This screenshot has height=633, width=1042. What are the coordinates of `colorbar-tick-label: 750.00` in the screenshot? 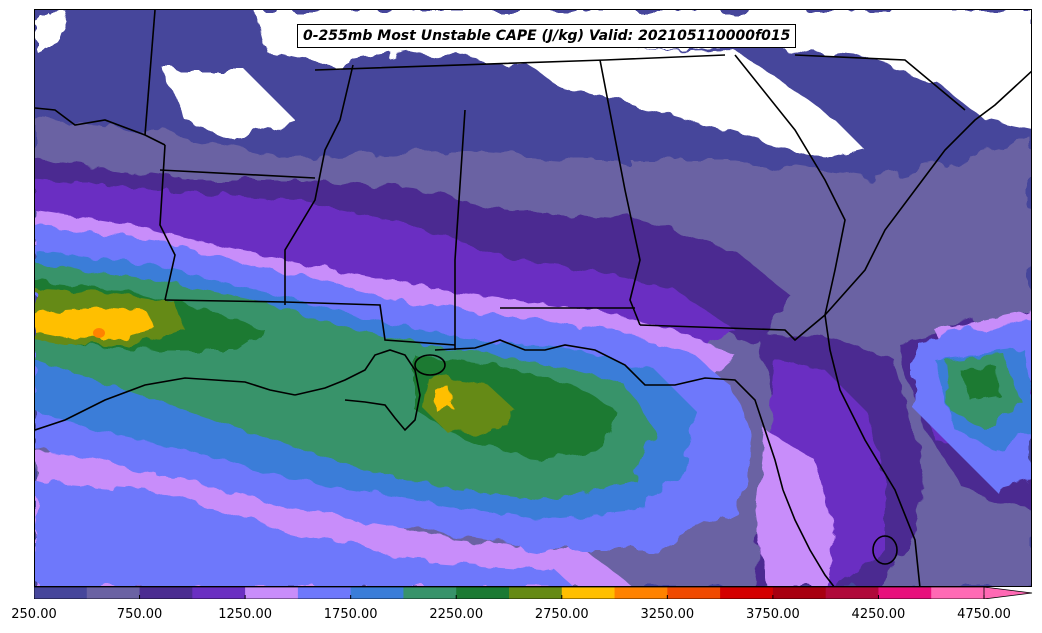 It's located at (139, 614).